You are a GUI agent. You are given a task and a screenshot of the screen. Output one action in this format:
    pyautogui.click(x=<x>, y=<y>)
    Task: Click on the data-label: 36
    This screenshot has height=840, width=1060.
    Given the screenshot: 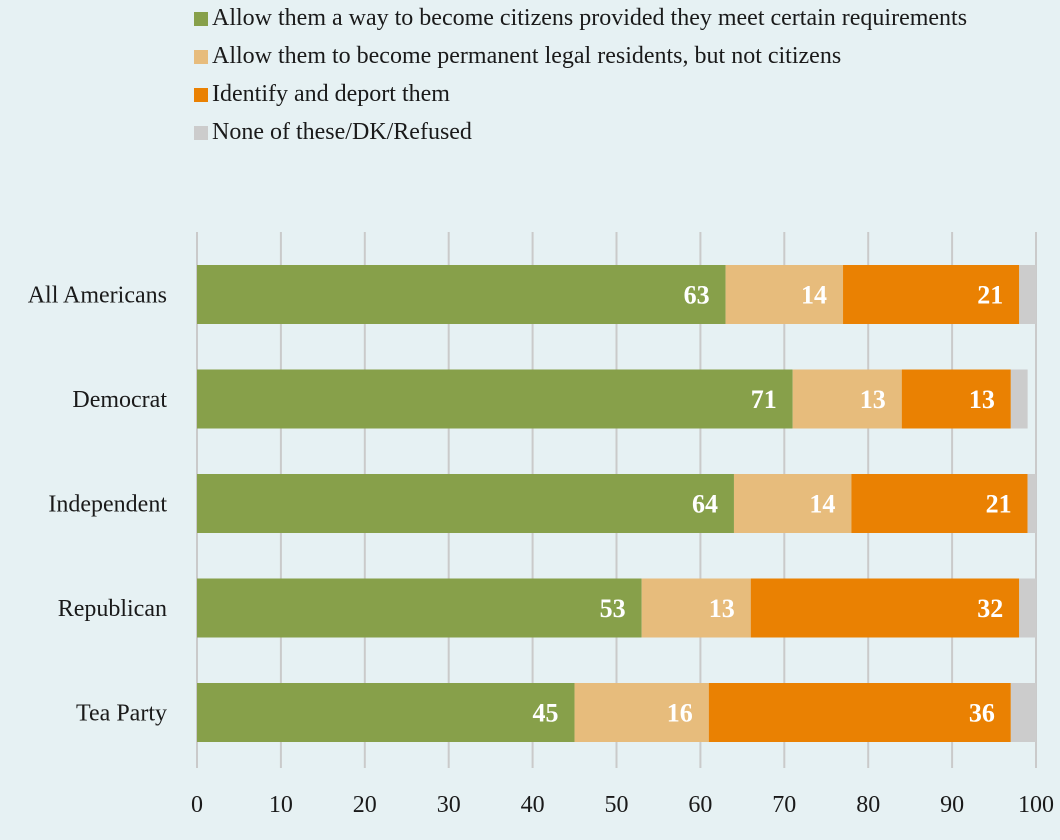 What is the action you would take?
    pyautogui.click(x=982, y=713)
    